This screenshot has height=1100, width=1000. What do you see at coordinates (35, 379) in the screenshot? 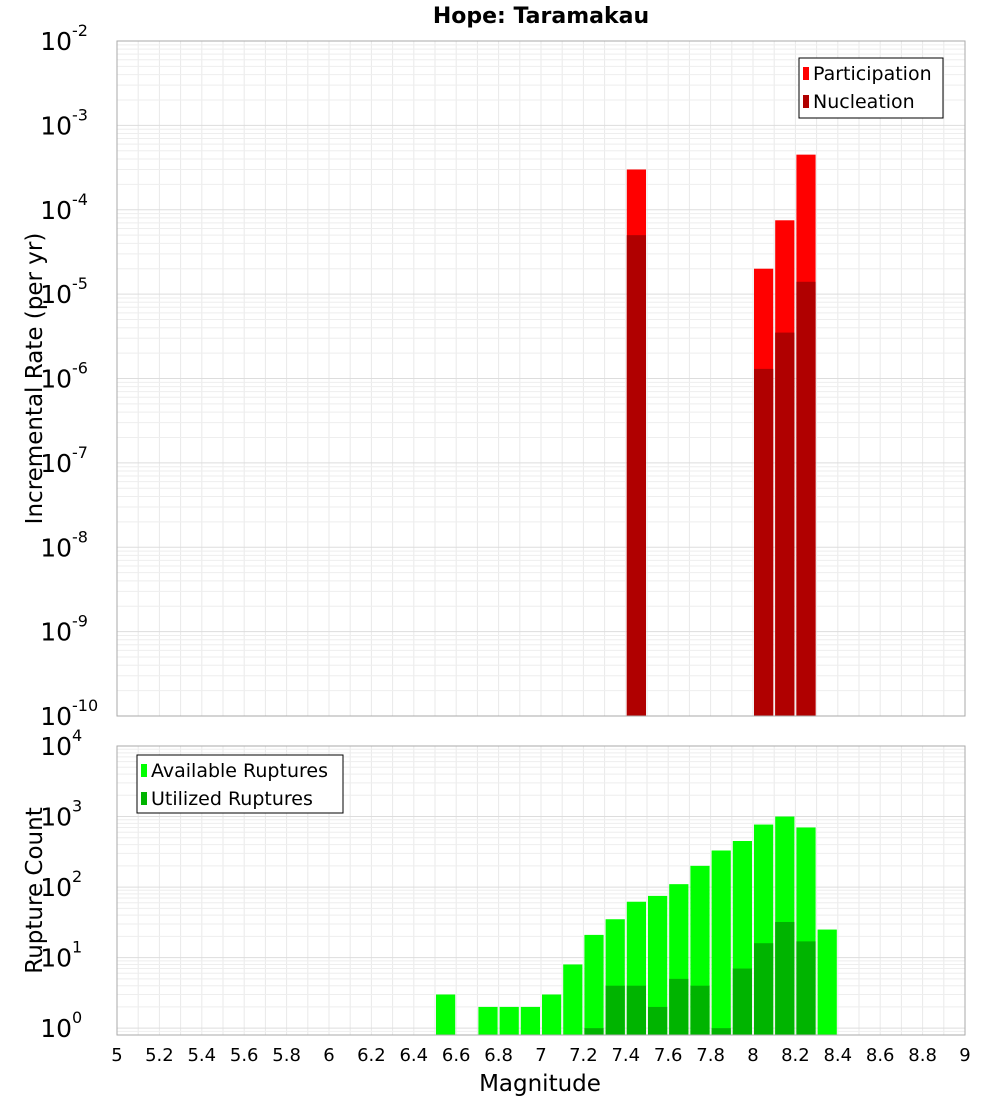
I see `y-axis-label: Incremental Rate (per yr)` at bounding box center [35, 379].